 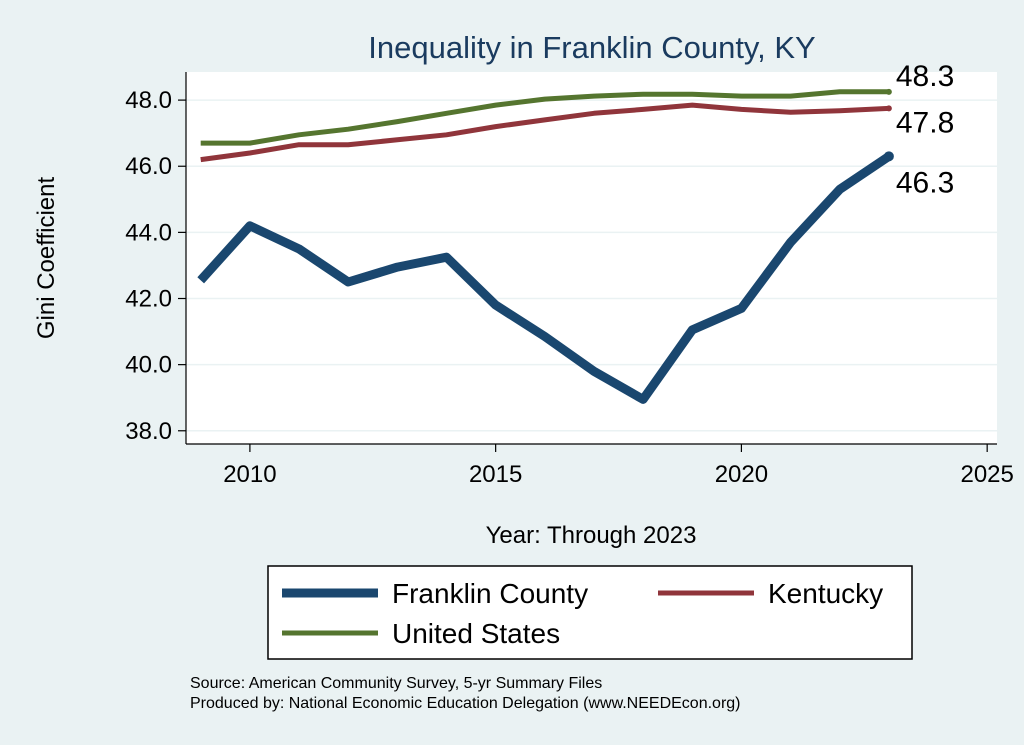 I want to click on end-label-franklin-county: 46.3, so click(x=925, y=182).